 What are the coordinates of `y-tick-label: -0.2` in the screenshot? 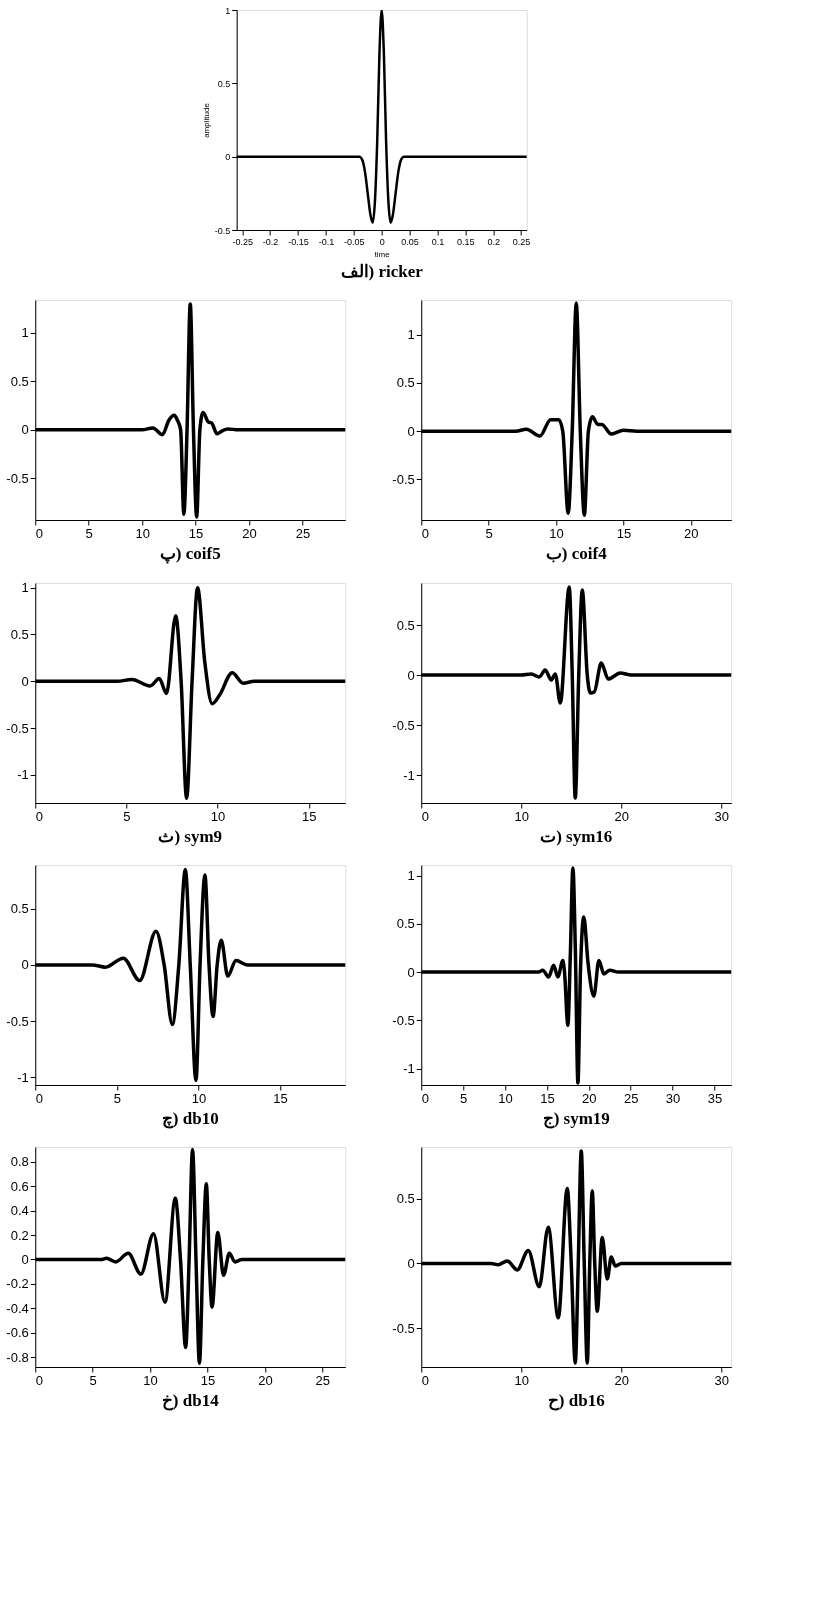 It's located at (17, 1284).